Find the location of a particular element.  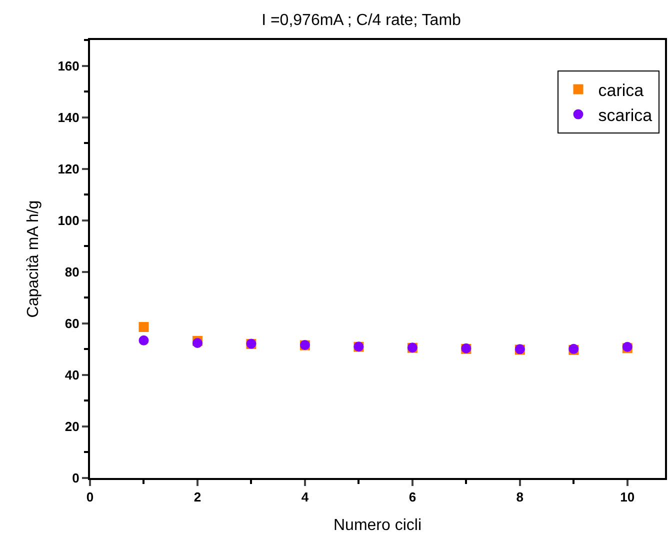

y-tick-label: 140 is located at coordinates (69, 117).